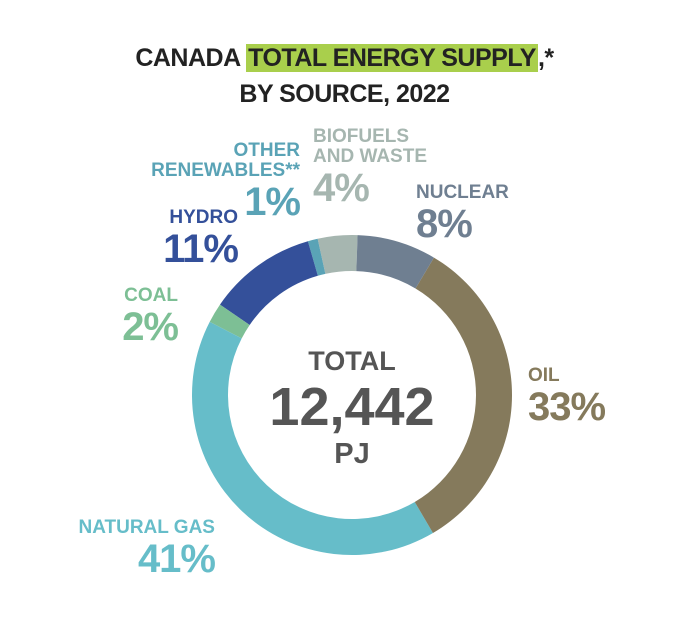 The height and width of the screenshot is (628, 689). What do you see at coordinates (351, 454) in the screenshot?
I see `center-label: PJ` at bounding box center [351, 454].